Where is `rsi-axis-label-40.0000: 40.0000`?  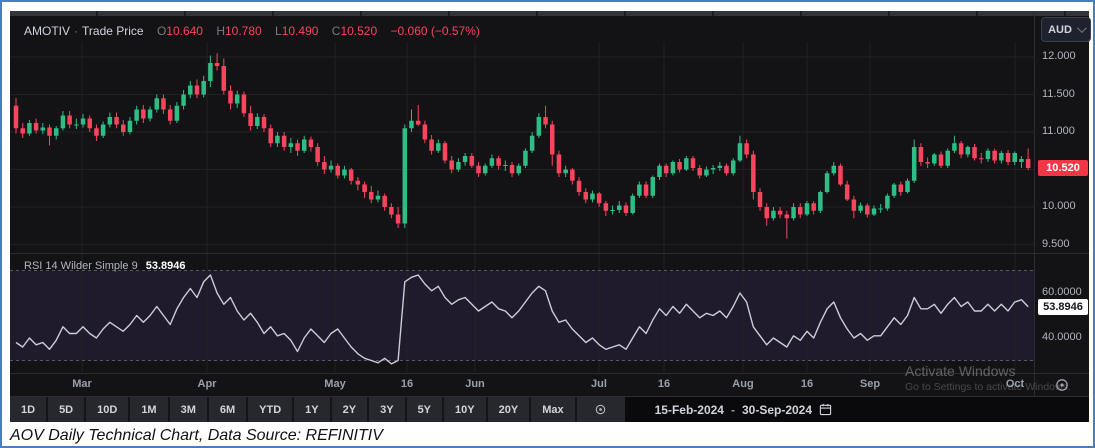
rsi-axis-label-40.0000: 40.0000 is located at coordinates (1062, 337).